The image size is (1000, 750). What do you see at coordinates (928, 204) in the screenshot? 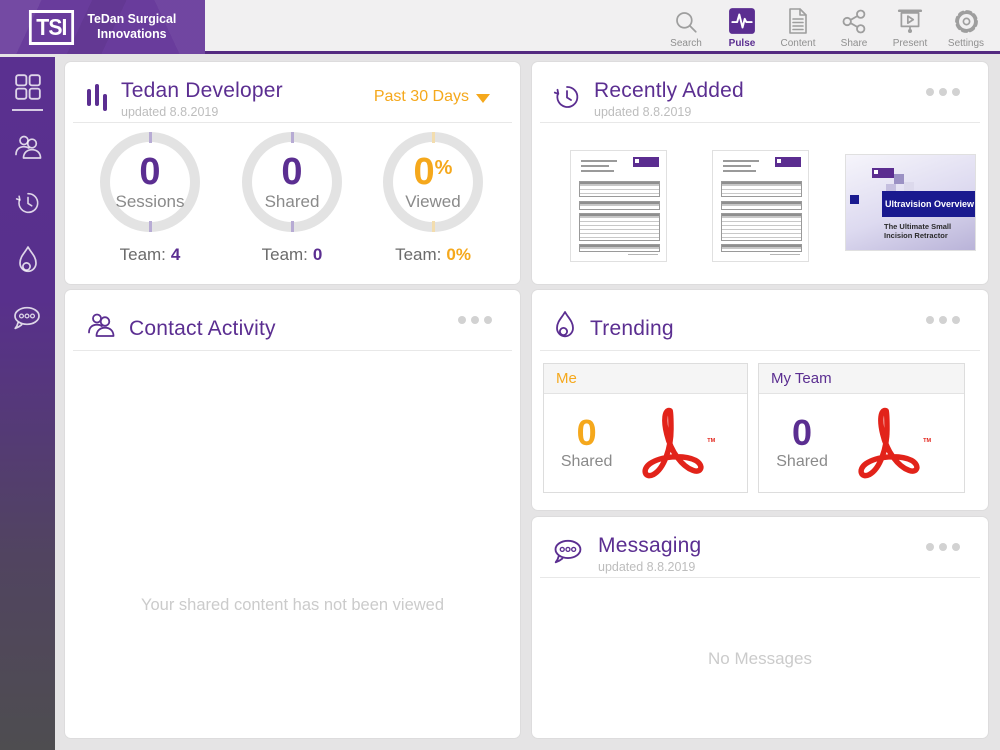
I see `slide-title: Ultravision Overview` at bounding box center [928, 204].